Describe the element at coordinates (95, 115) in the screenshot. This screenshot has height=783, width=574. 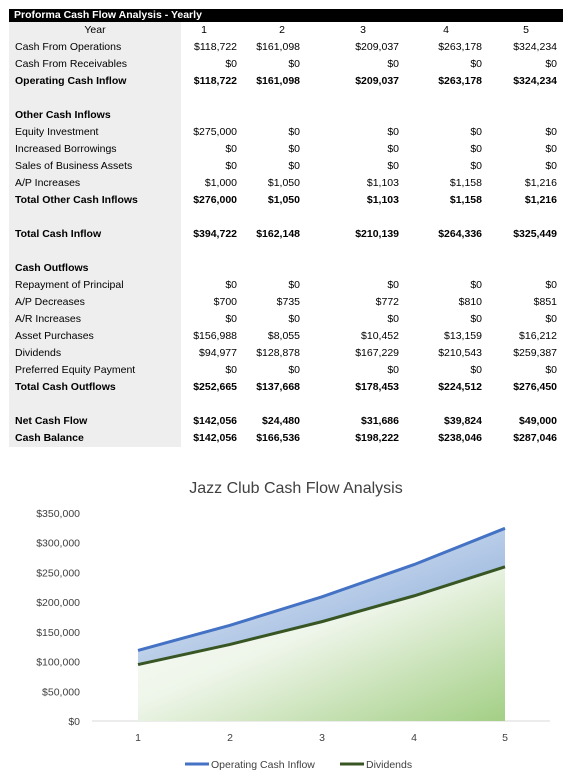
I see `row-label: Other Cash Inflows` at that location.